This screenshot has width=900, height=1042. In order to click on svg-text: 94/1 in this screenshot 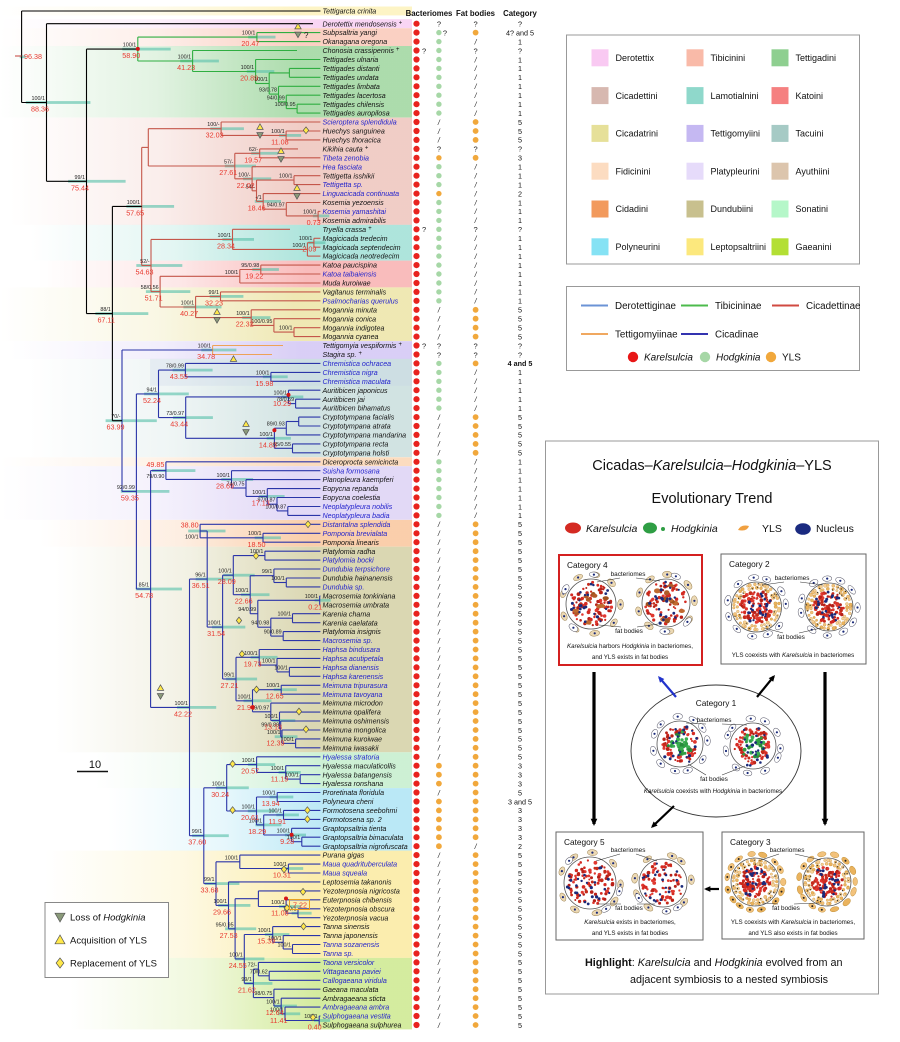, I will do `click(152, 390)`.